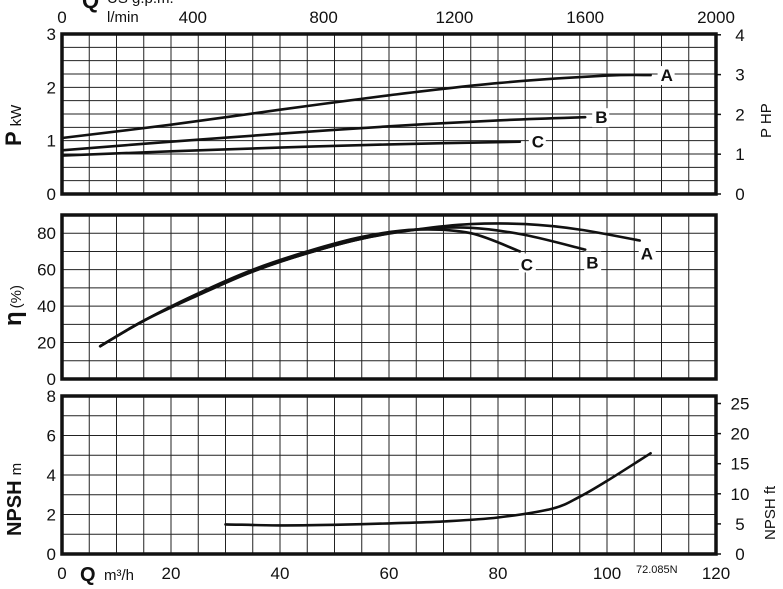 The height and width of the screenshot is (589, 783). Describe the element at coordinates (291, 148) in the screenshot. I see `curve-power-C` at that location.